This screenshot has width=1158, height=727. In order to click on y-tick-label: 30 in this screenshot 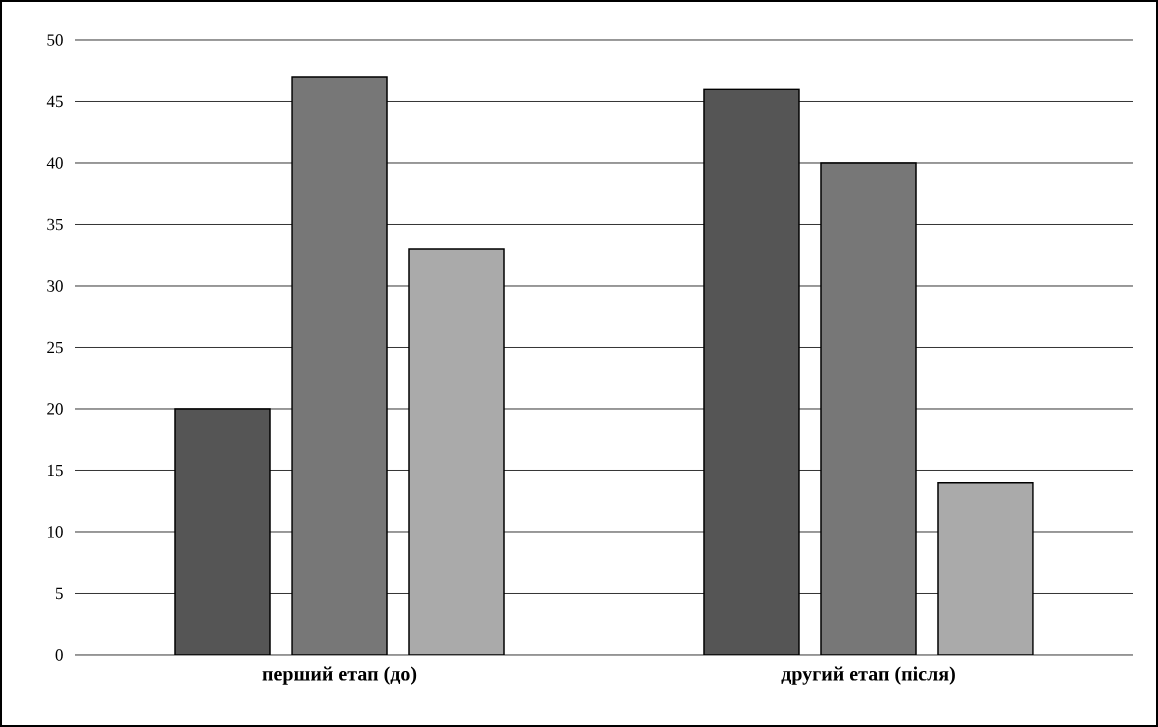, I will do `click(55, 286)`.